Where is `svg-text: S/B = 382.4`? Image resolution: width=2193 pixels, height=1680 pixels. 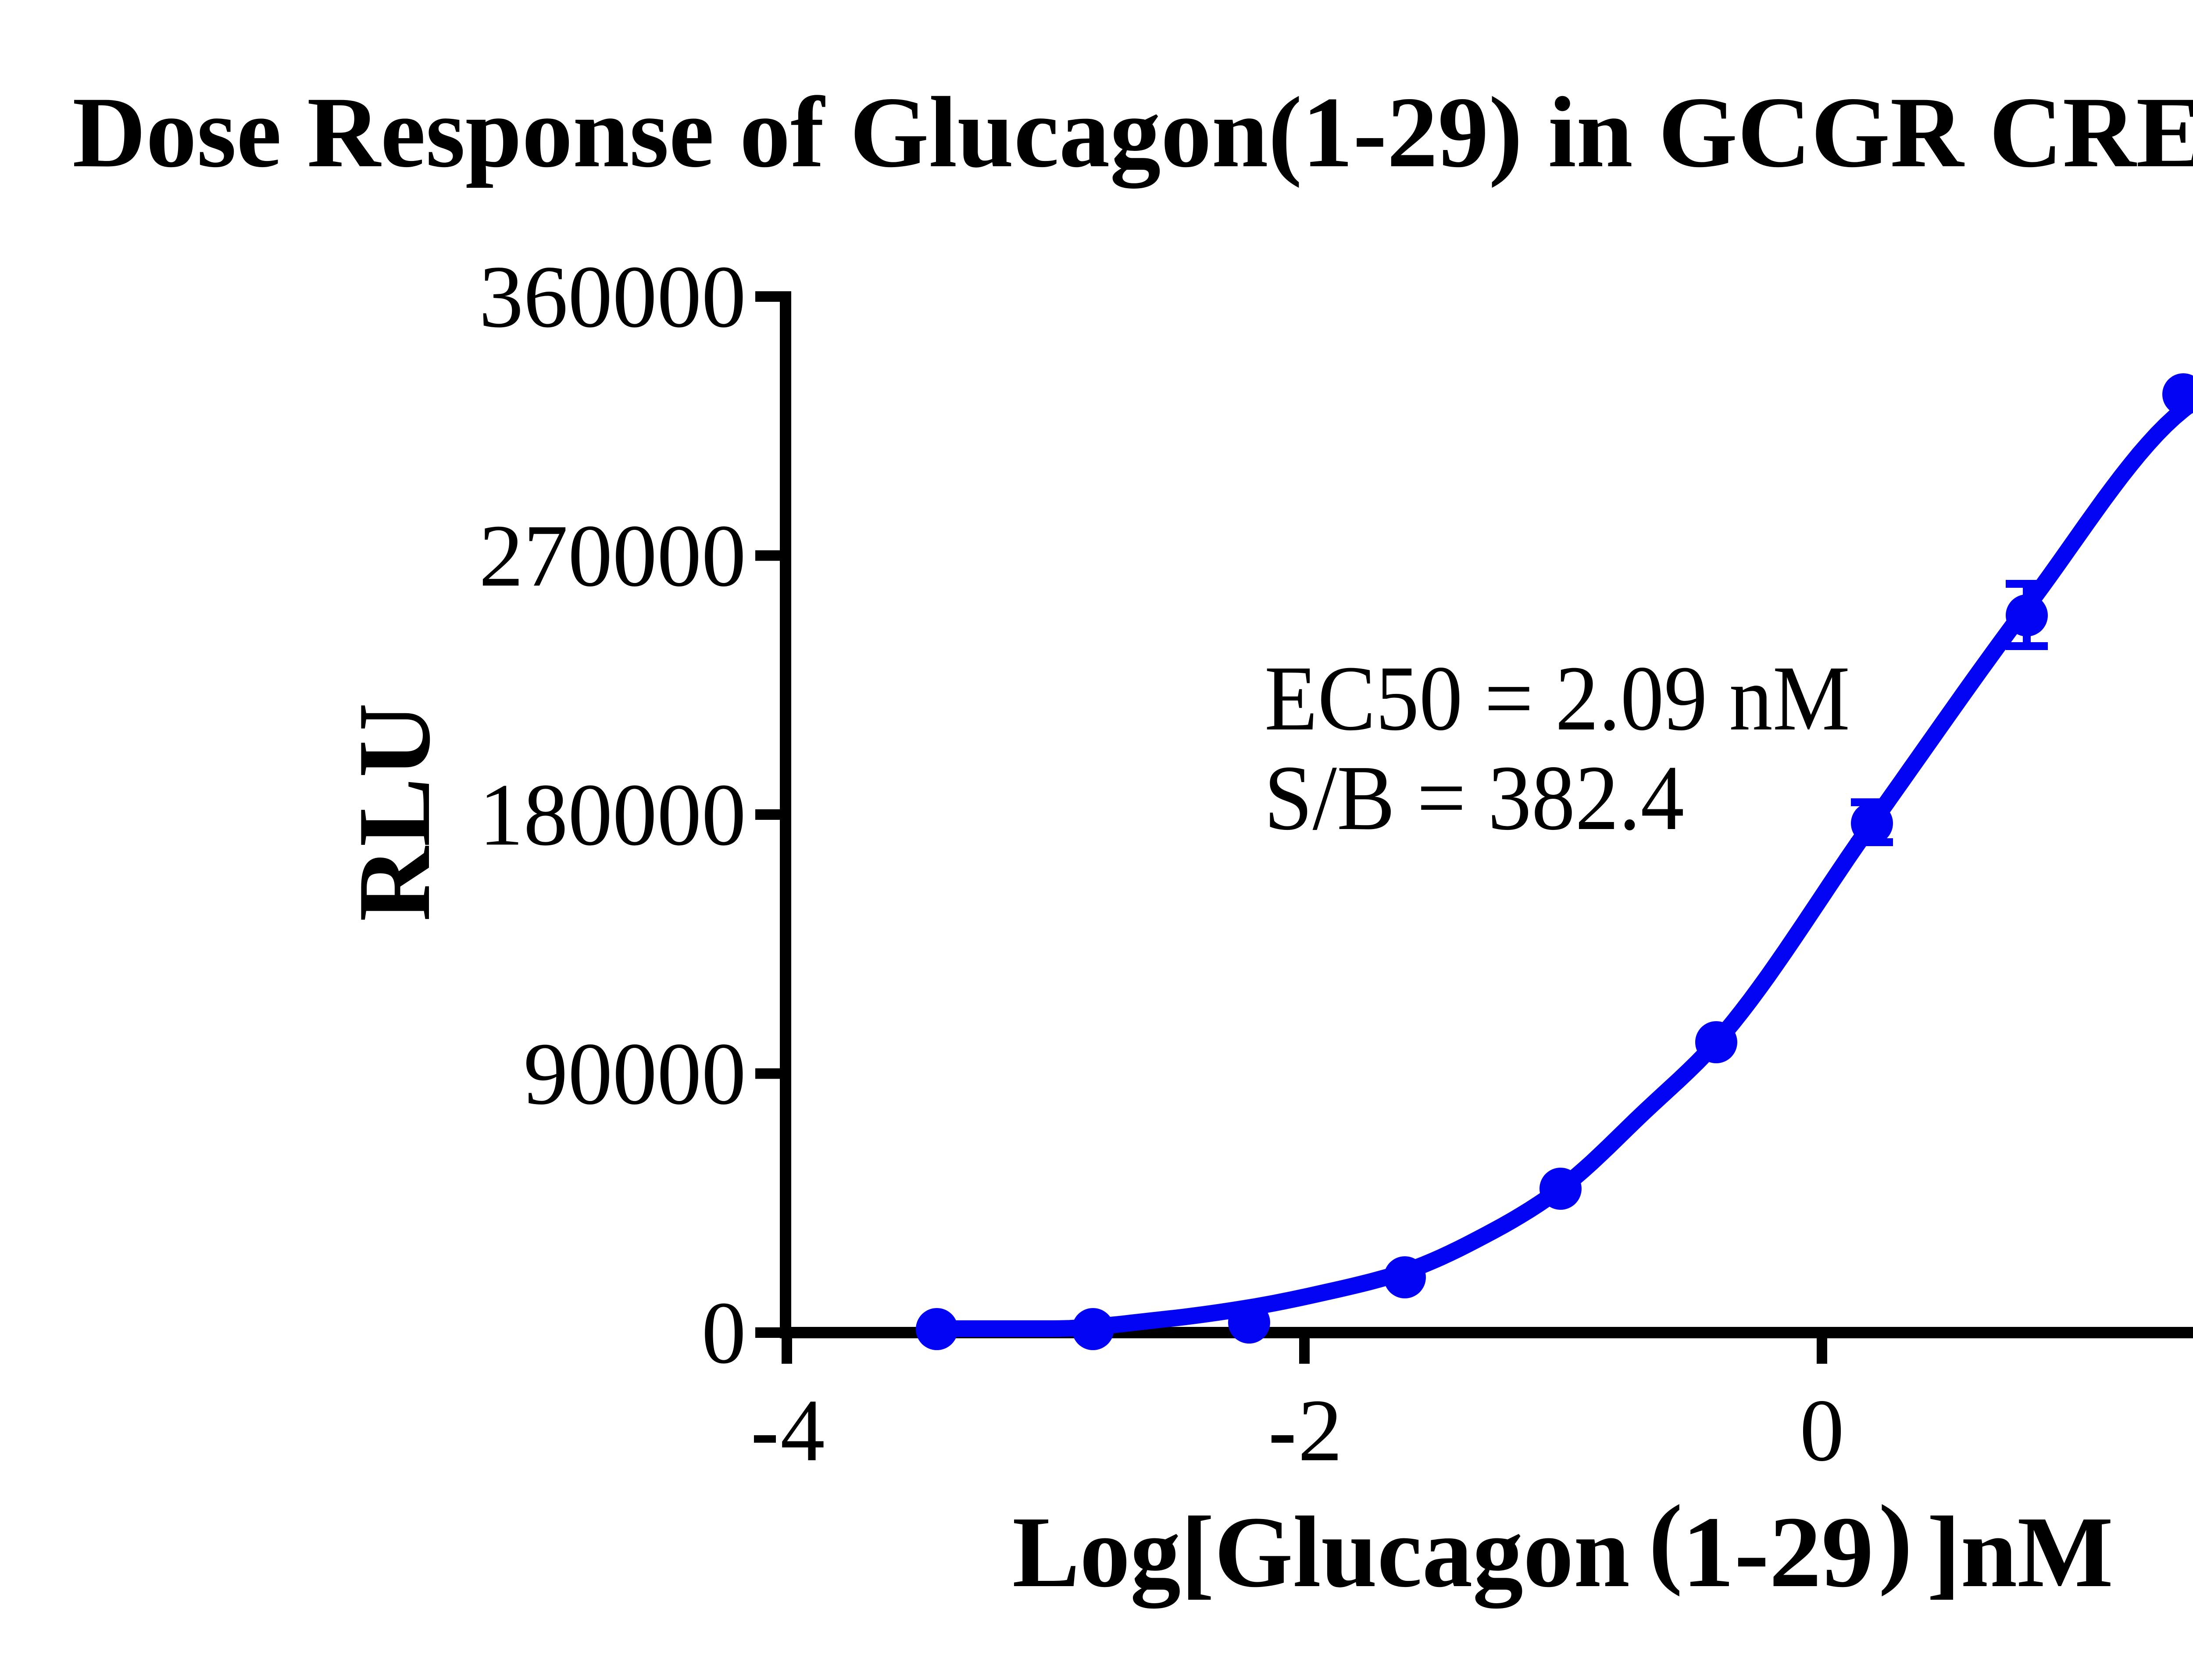 svg-text: S/B = 382.4 is located at coordinates (1474, 797).